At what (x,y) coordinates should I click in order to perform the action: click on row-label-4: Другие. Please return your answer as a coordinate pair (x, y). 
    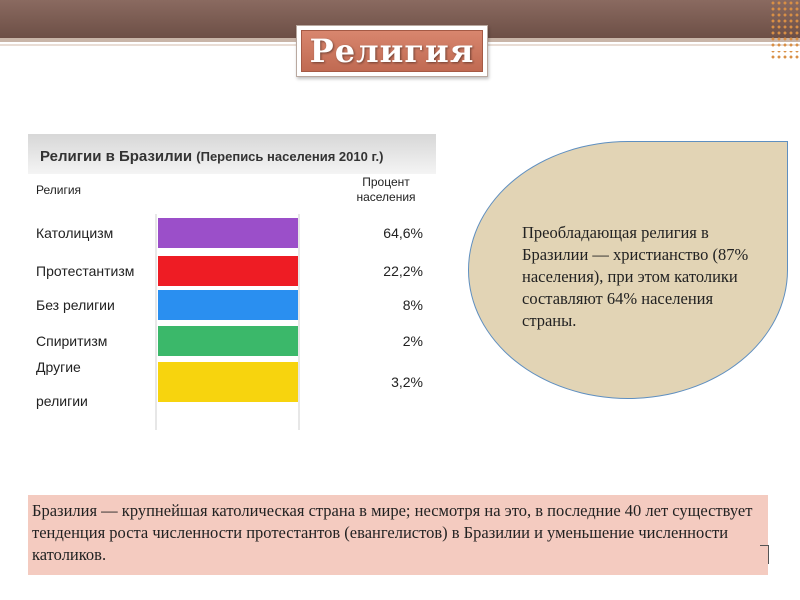
    Looking at the image, I should click on (58, 367).